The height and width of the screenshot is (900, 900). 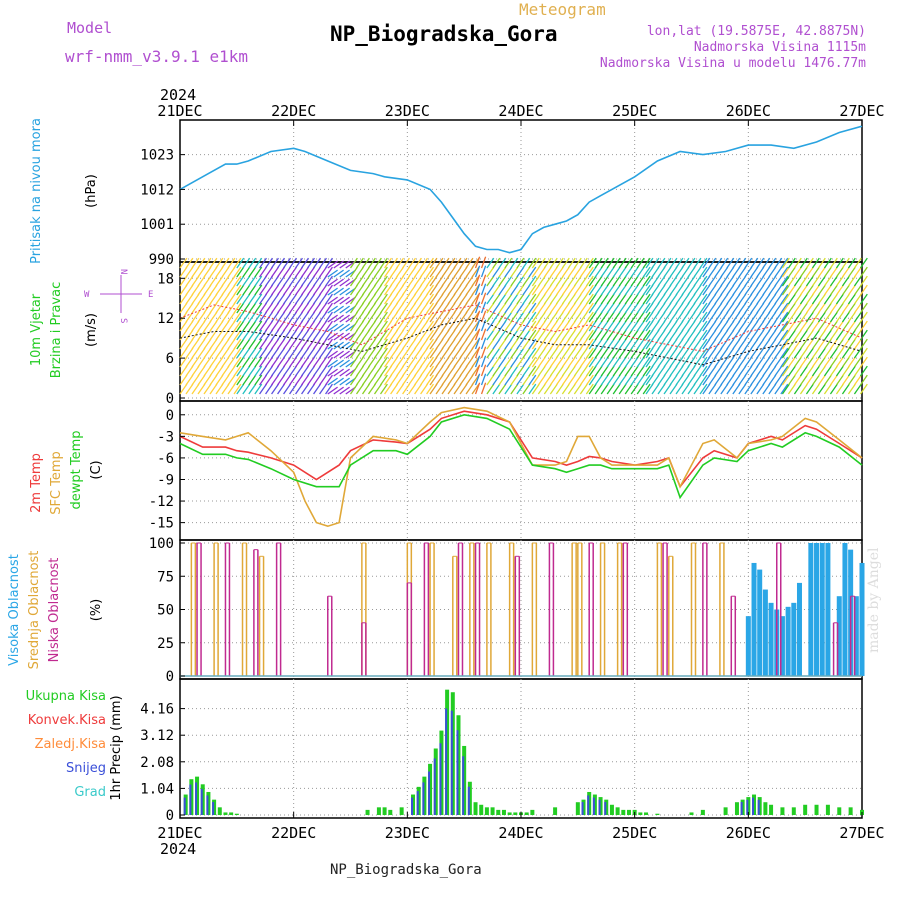 I want to click on wind-barb-field, so click(x=523, y=325).